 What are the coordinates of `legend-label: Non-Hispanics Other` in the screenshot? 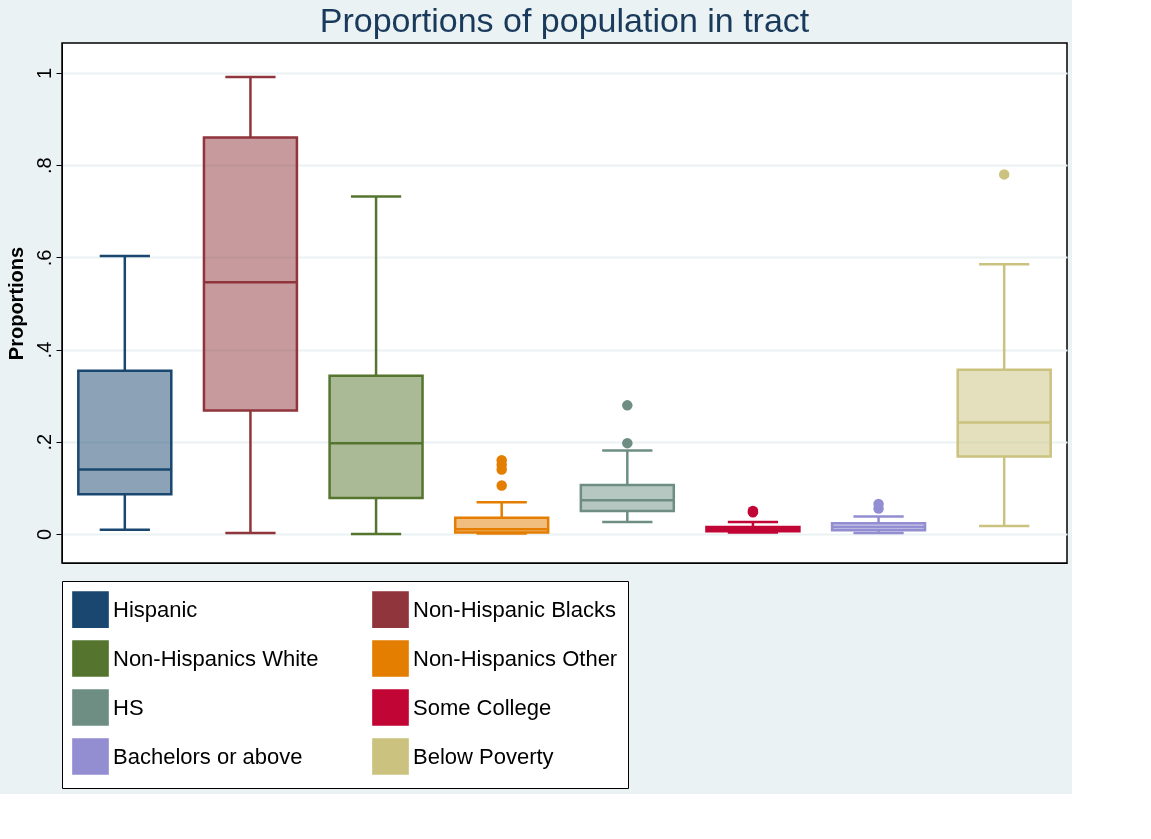 It's located at (515, 658).